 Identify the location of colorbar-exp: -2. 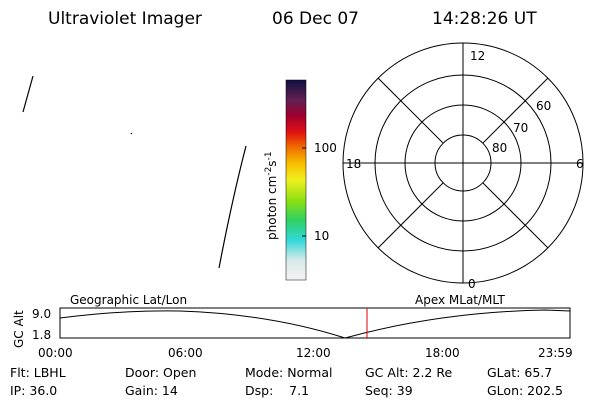
(269, 171).